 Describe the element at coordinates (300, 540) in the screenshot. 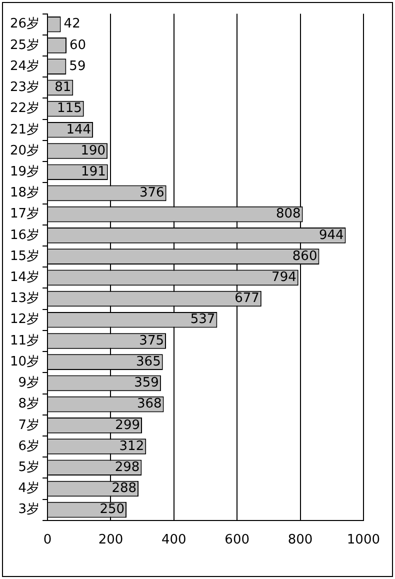

I see `x-tick-label: 800` at that location.